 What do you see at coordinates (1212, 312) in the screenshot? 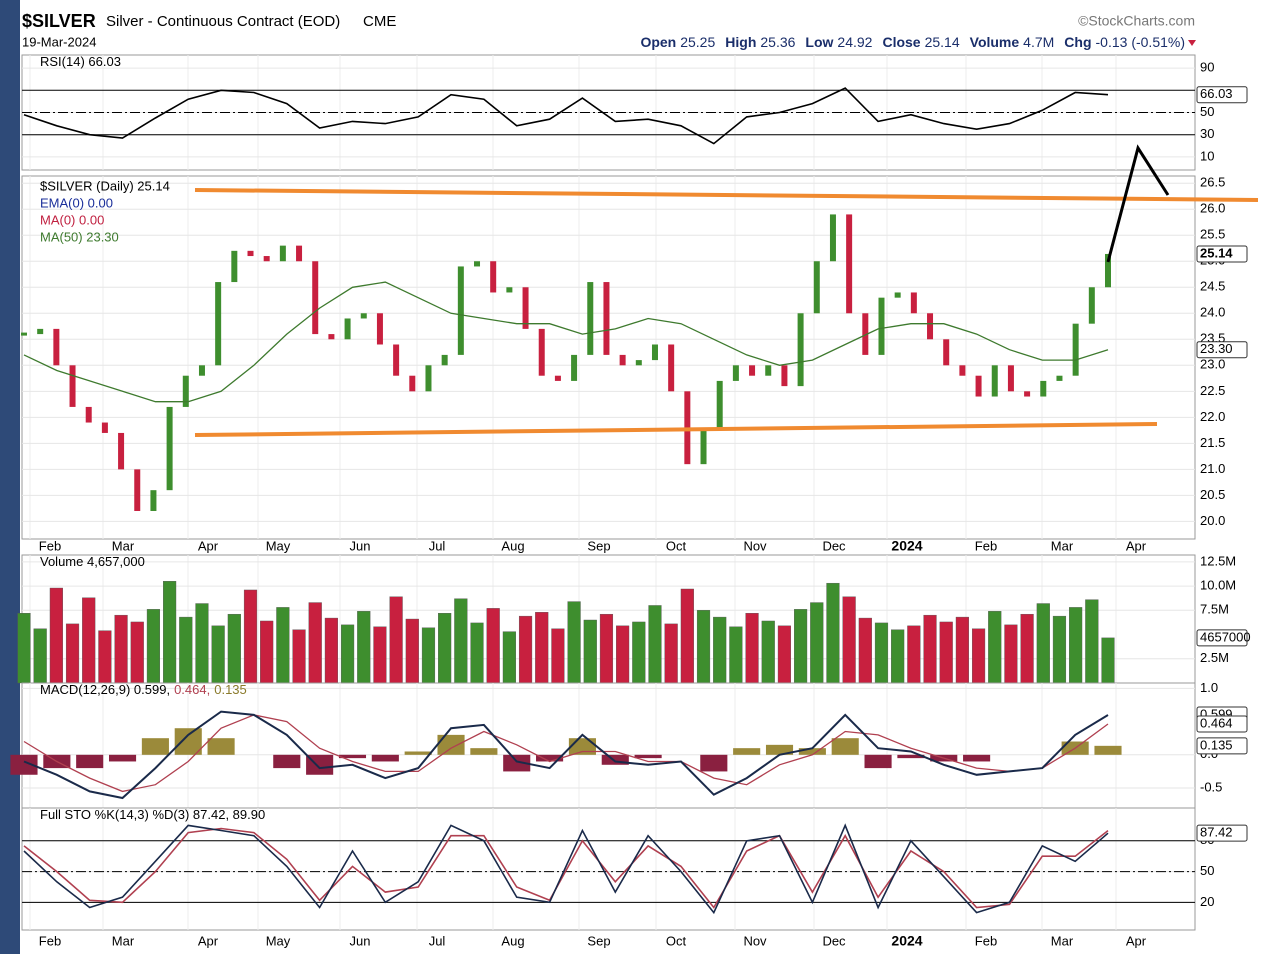
I see `y-tick-label: 24.0` at bounding box center [1212, 312].